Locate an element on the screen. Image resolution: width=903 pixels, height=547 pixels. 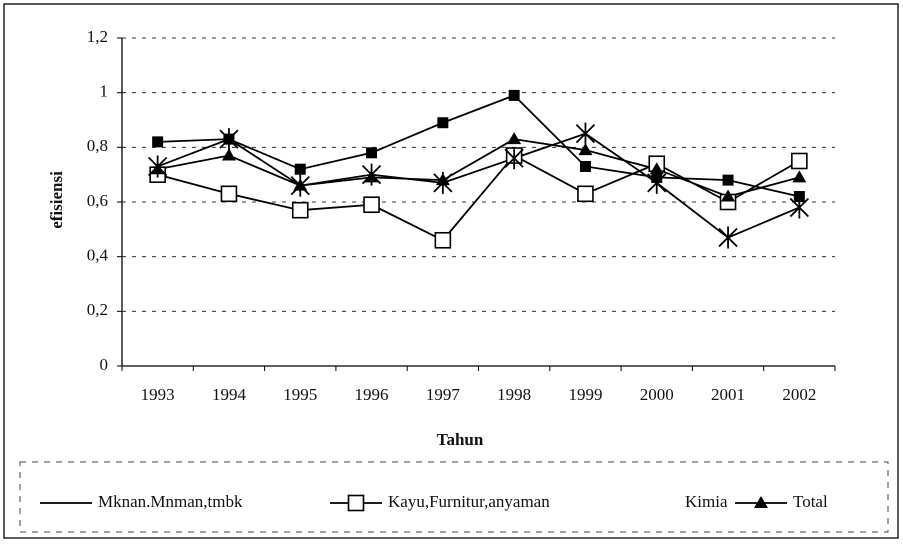
x-tick-label: 1993 is located at coordinates (158, 394).